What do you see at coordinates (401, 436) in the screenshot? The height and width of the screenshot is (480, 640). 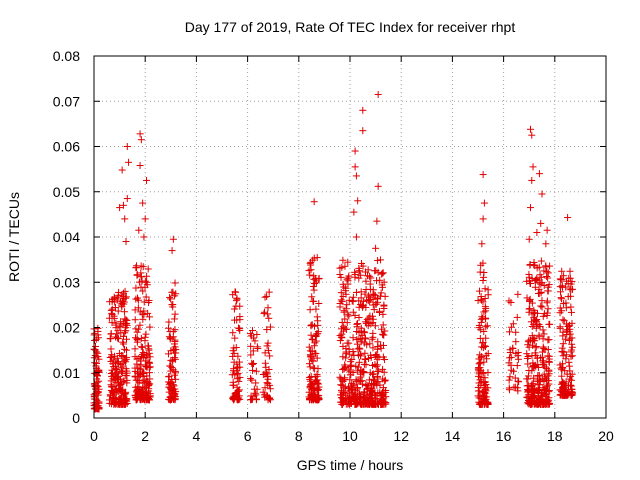 I see `x-tick-label: 12` at bounding box center [401, 436].